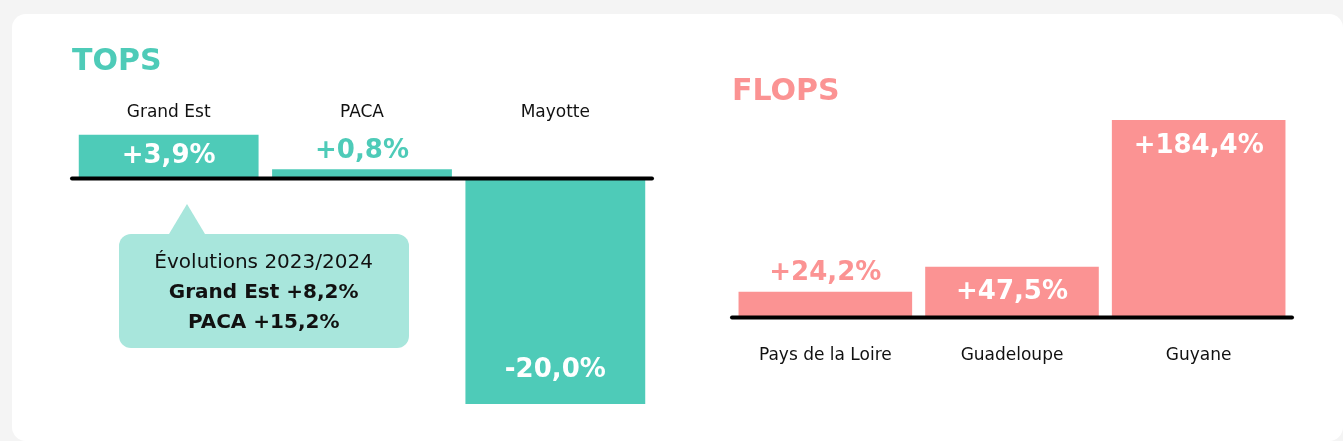 The width and height of the screenshot is (1343, 441). Describe the element at coordinates (362, 149) in the screenshot. I see `data-label: +0,8%` at that location.